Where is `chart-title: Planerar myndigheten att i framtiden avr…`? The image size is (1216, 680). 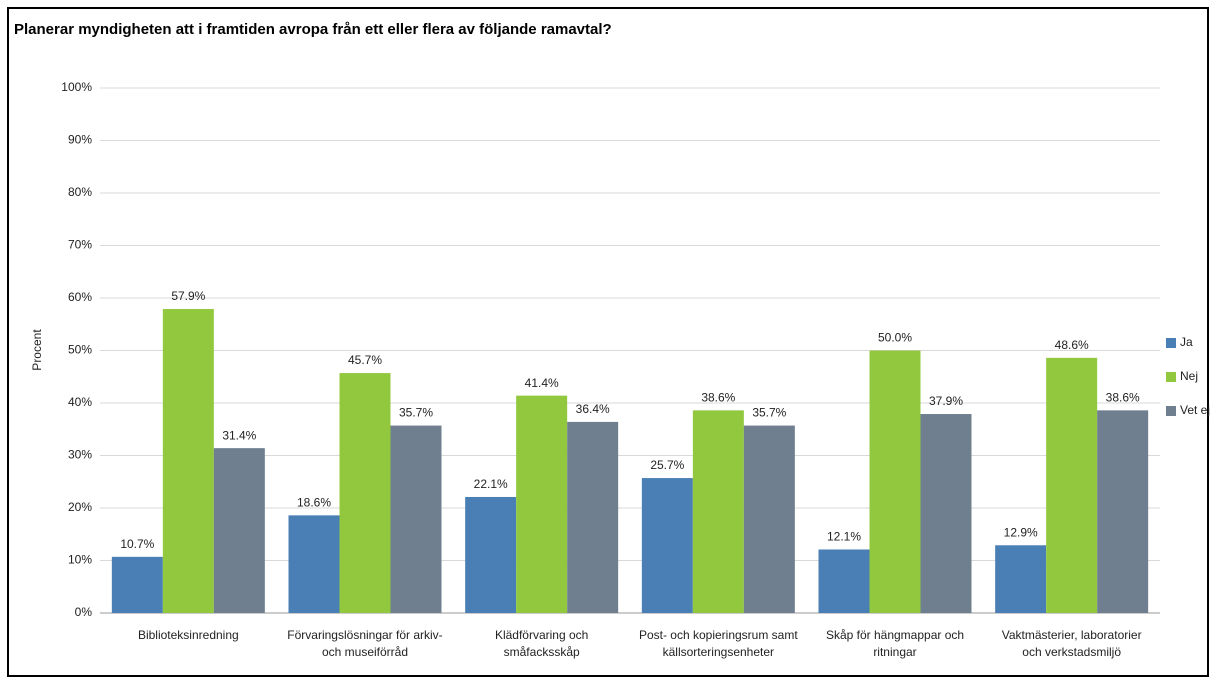
chart-title: Planerar myndigheten att i framtiden avr… is located at coordinates (313, 29).